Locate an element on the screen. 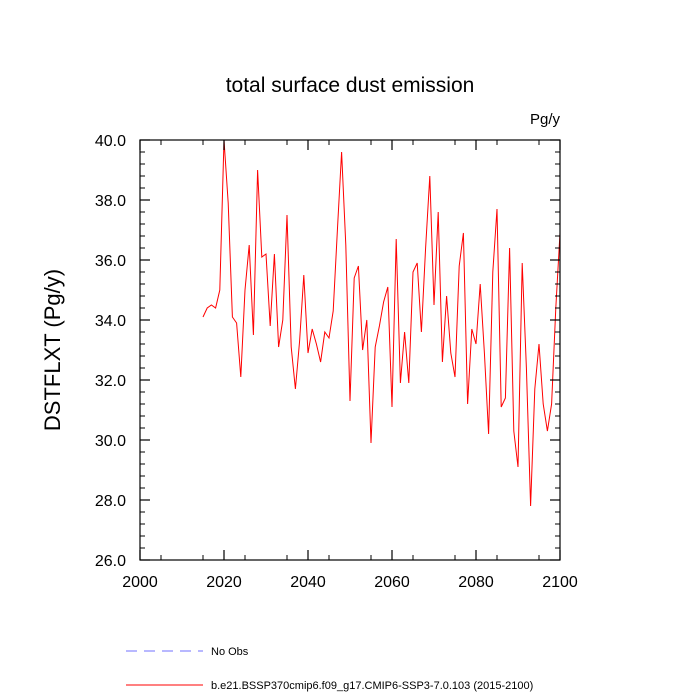 Image resolution: width=700 pixels, height=700 pixels. legend-label-0: No Obs is located at coordinates (230, 652).